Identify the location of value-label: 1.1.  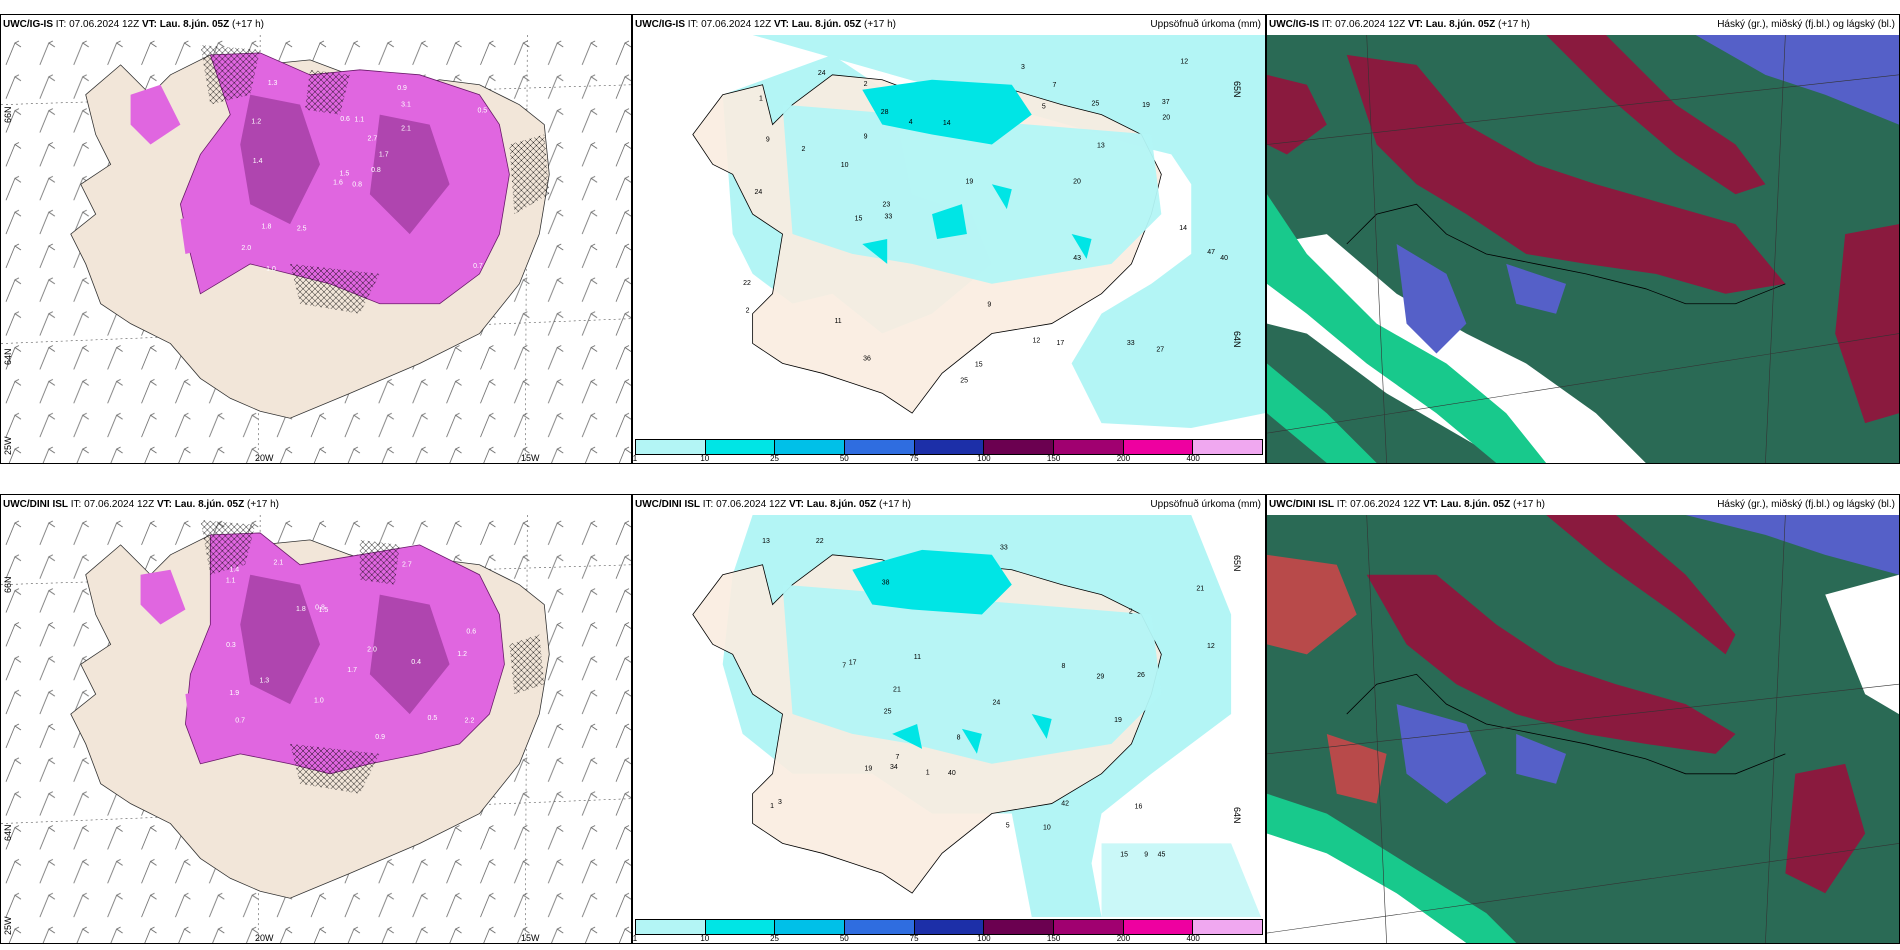
(359, 120).